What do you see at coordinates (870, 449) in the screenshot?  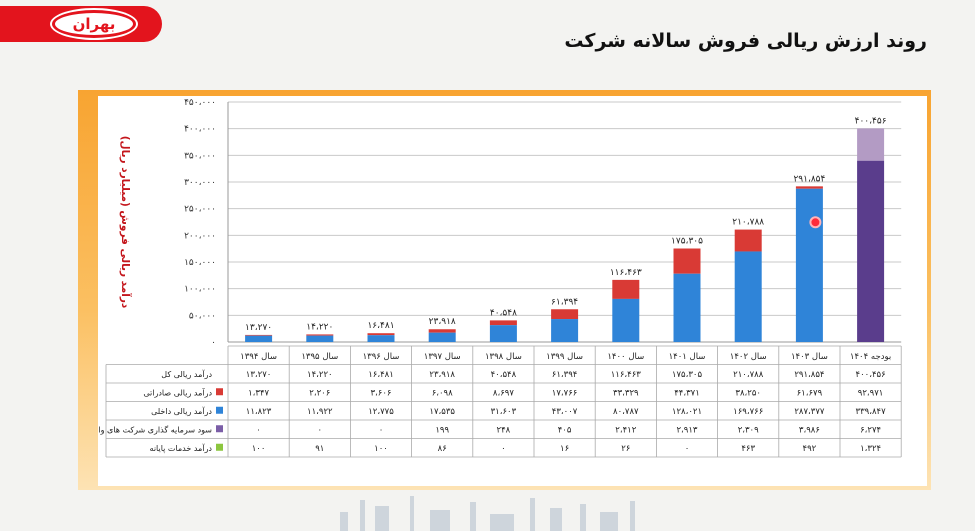 I see `table-cell: ۱،۳۲۴` at bounding box center [870, 449].